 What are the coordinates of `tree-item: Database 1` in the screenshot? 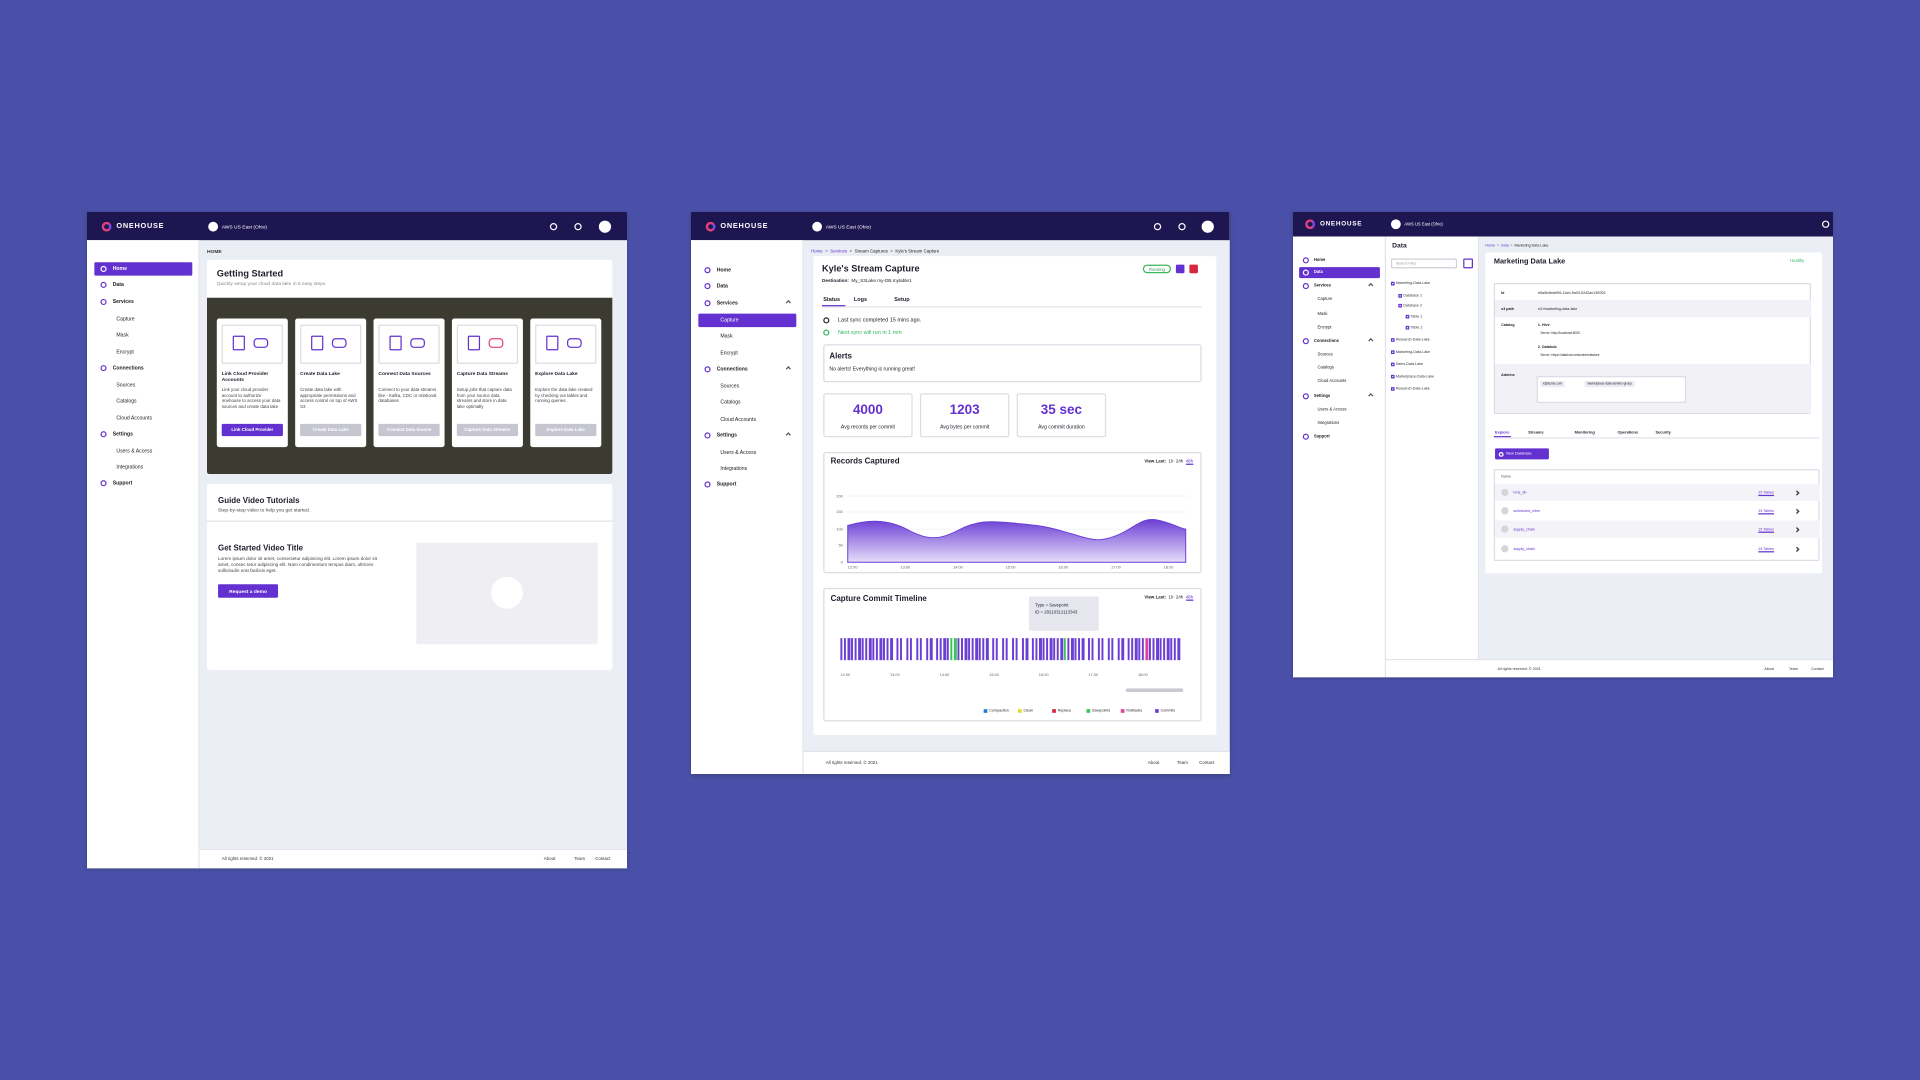 It's located at (1413, 295).